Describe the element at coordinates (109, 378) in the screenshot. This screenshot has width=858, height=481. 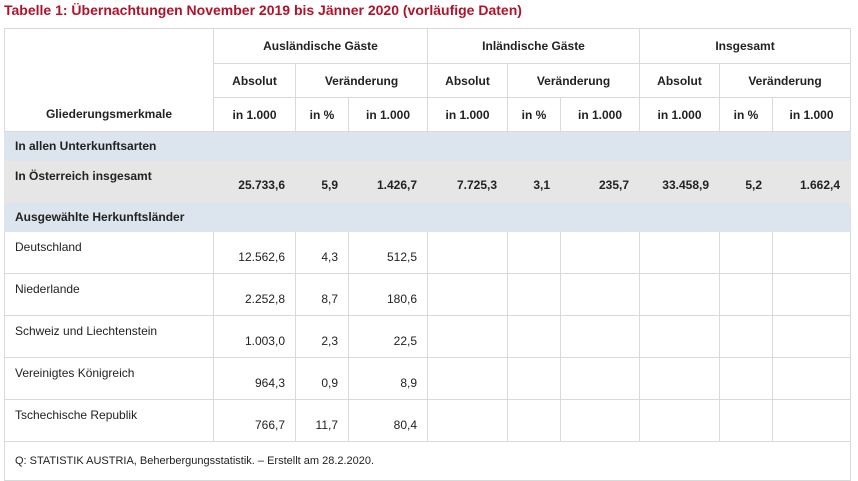
I see `row-label: Vereinigtes Königreich` at that location.